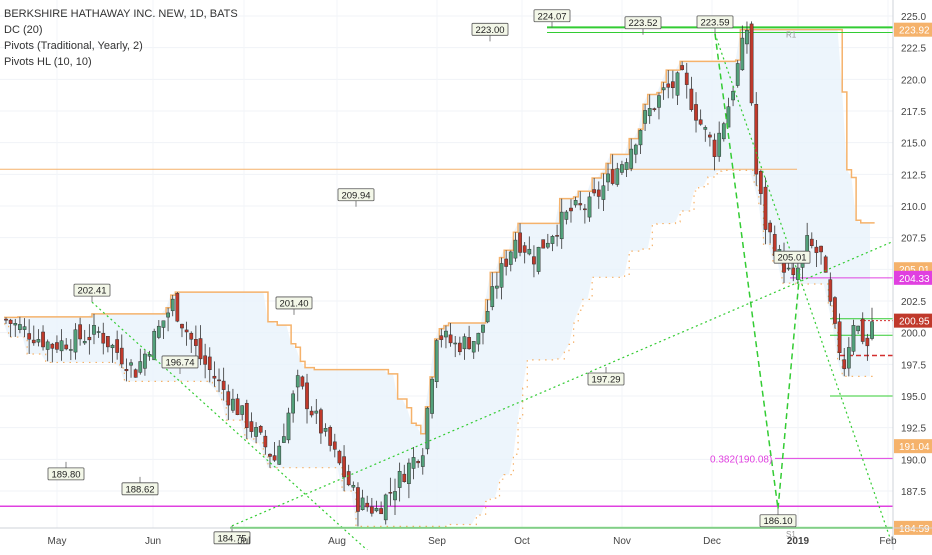 Image resolution: width=932 pixels, height=555 pixels. What do you see at coordinates (798, 541) in the screenshot?
I see `x-tick-label: 2019` at bounding box center [798, 541].